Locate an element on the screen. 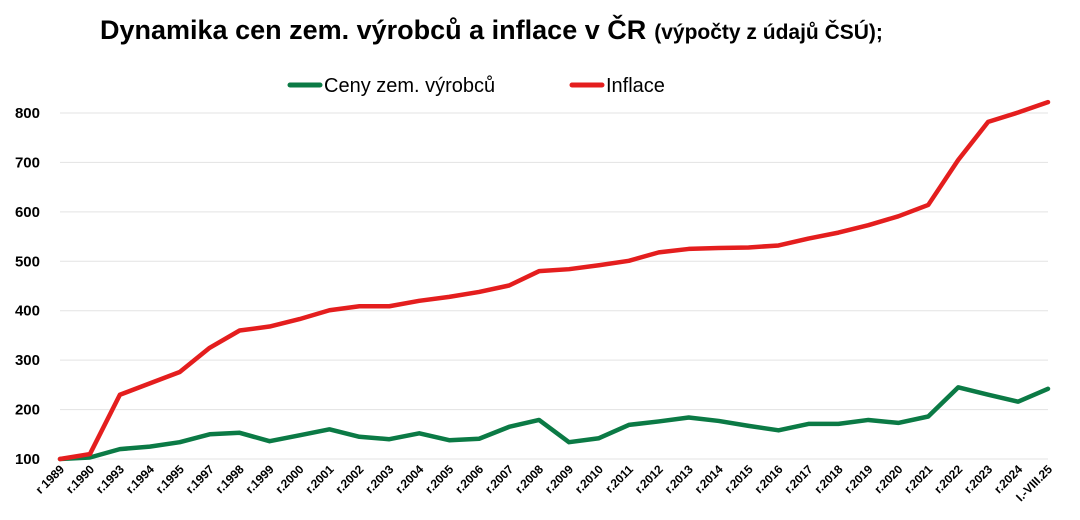  x-tick-label: r.2016 is located at coordinates (769, 479).